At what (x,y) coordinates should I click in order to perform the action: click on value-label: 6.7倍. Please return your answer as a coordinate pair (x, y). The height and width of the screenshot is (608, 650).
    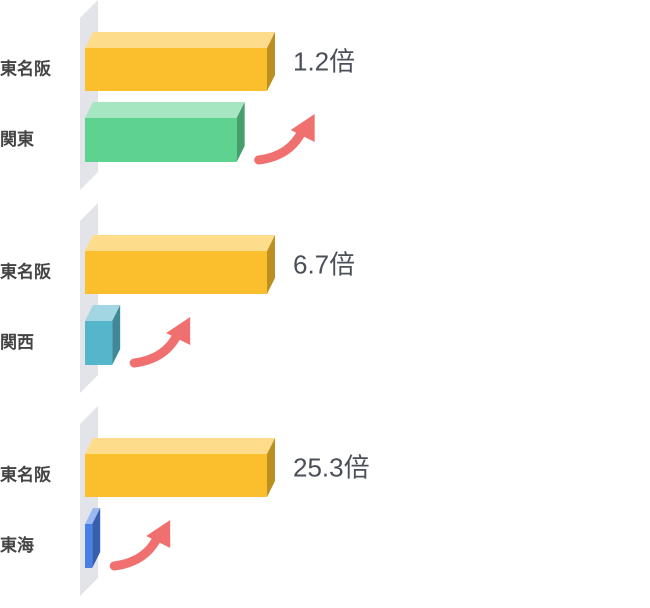
    Looking at the image, I should click on (324, 264).